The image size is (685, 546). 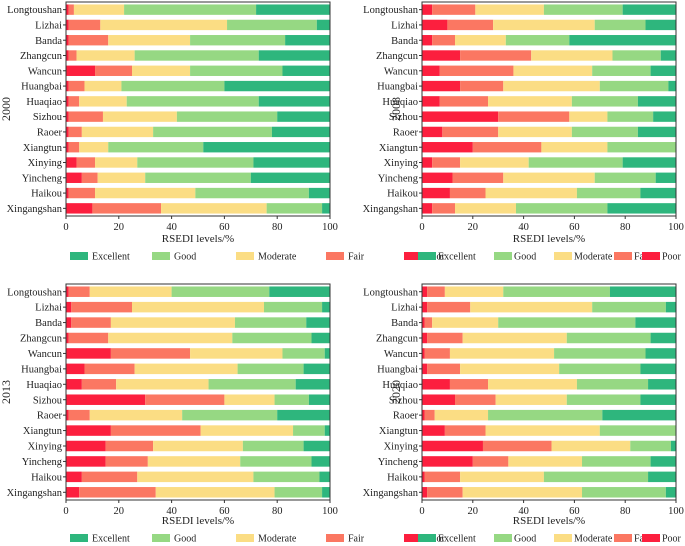 What do you see at coordinates (444, 208) in the screenshot?
I see `bar-2008-xingangshan-fair` at bounding box center [444, 208].